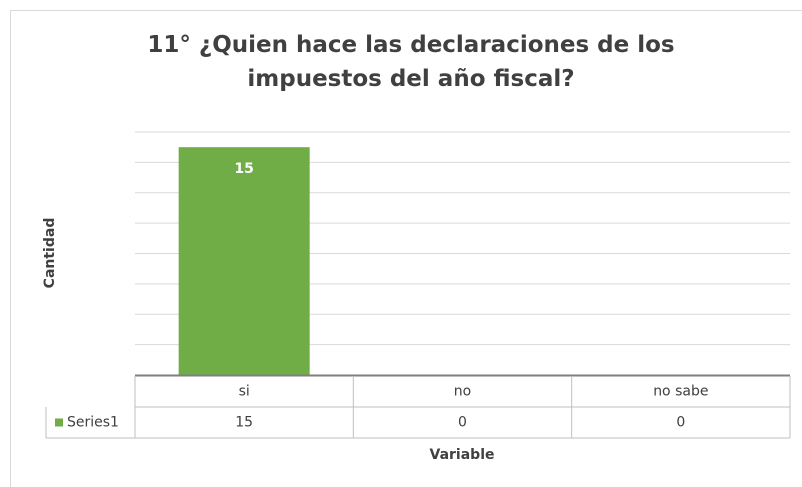  Describe the element at coordinates (244, 423) in the screenshot. I see `table-value: 15` at that location.